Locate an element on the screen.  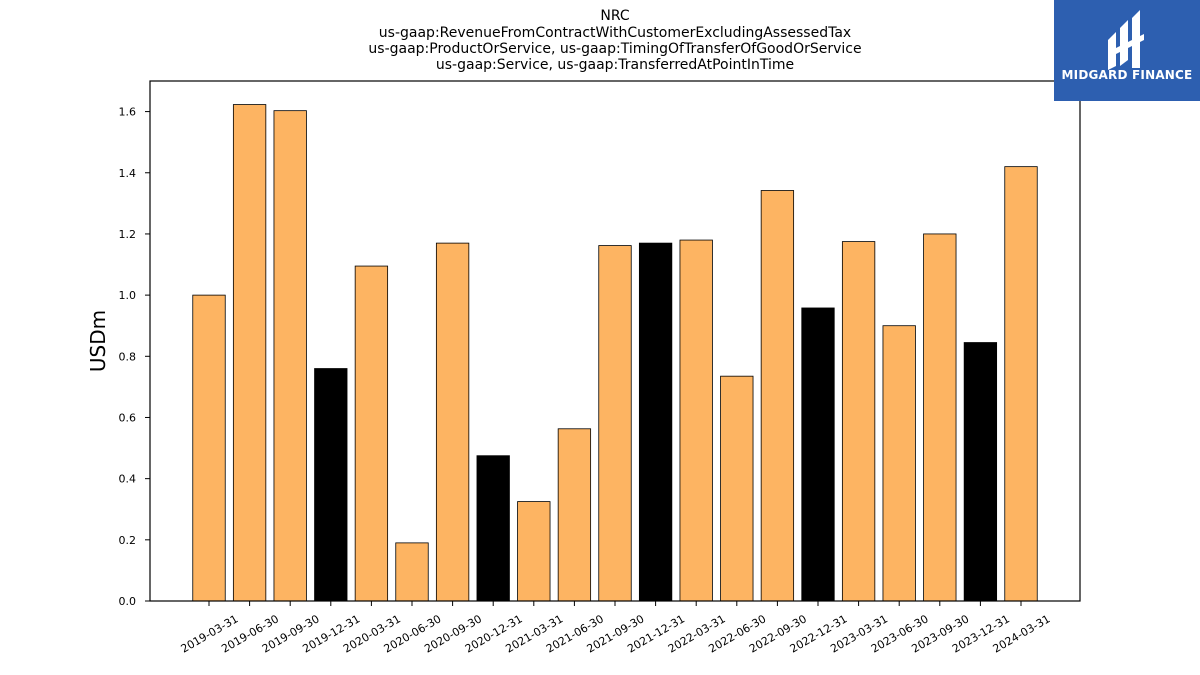
title-line-1: NRC is located at coordinates (615, 16).